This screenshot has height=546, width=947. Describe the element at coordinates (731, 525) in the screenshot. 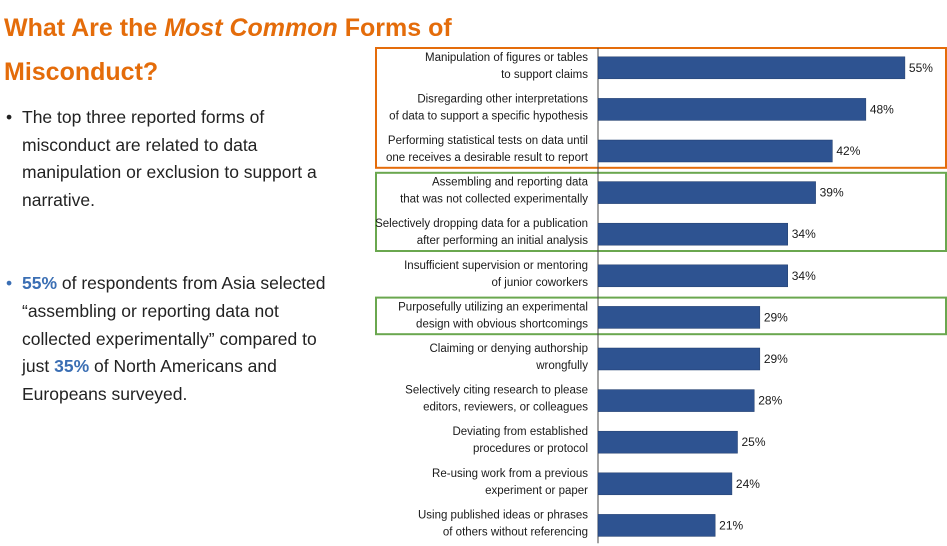

I see `data-label: 21%` at that location.